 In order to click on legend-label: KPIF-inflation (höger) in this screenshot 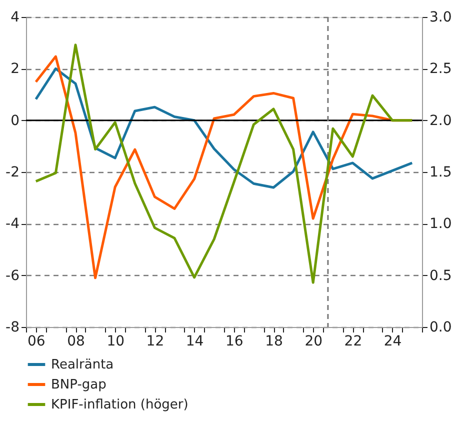, I will do `click(119, 405)`.